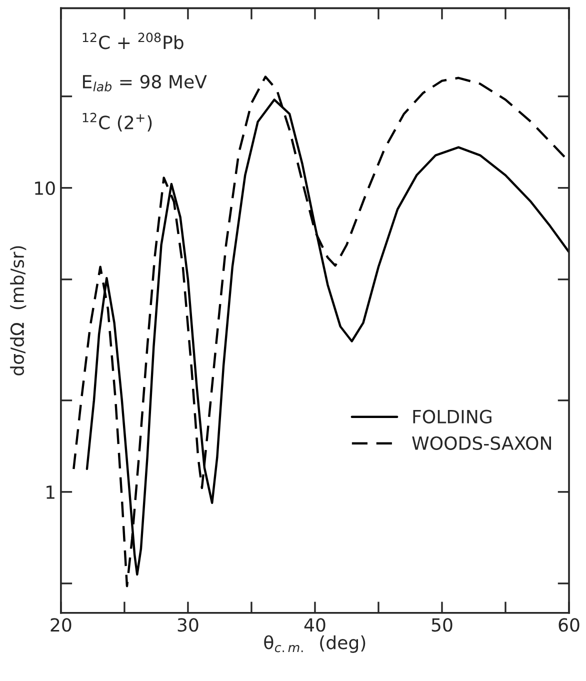 Image resolution: width=586 pixels, height=681 pixels. Describe the element at coordinates (45, 188) in the screenshot. I see `y-tick-label: 10` at that location.